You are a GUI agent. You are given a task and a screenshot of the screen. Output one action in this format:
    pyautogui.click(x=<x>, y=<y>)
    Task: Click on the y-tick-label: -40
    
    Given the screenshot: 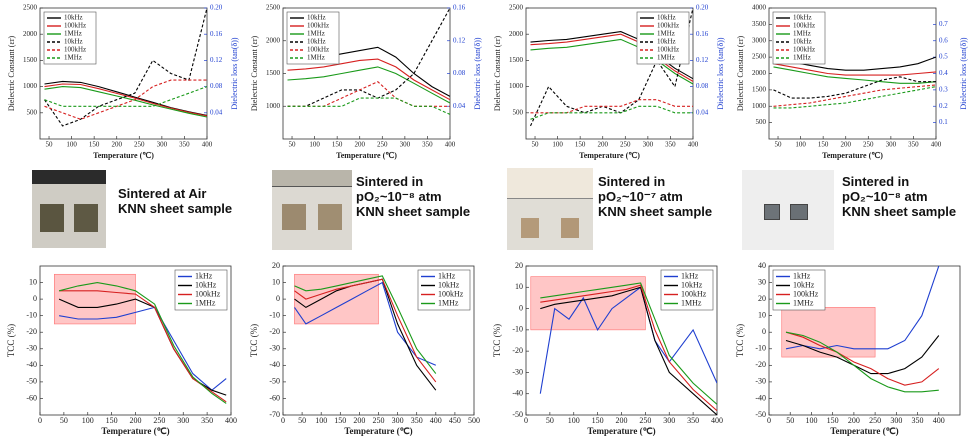 What is the action you would take?
    pyautogui.click(x=517, y=393)
    